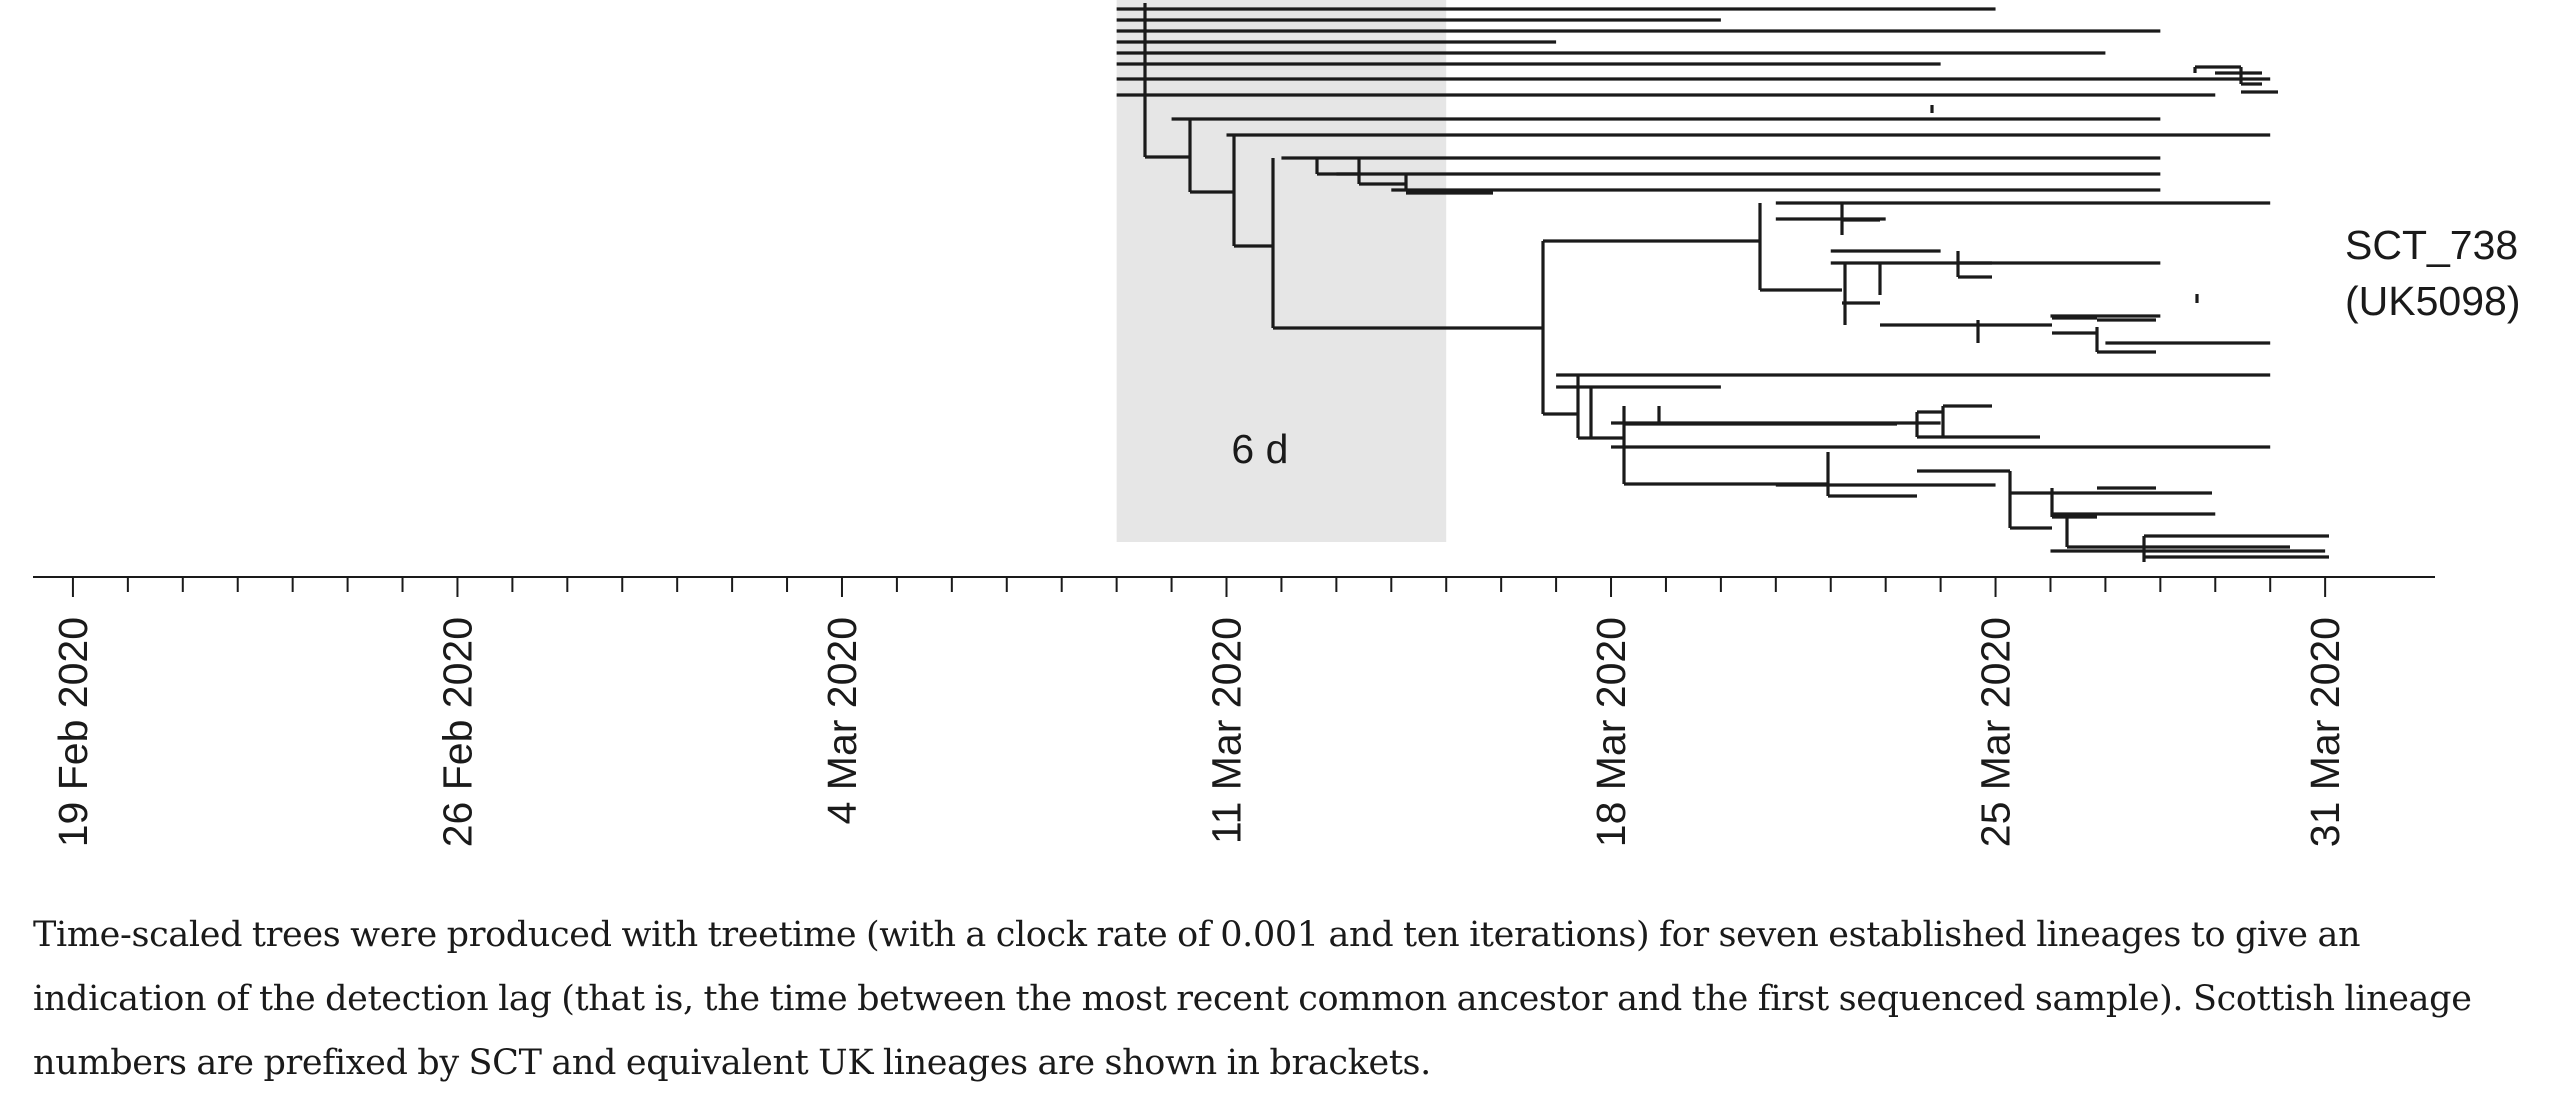 Image resolution: width=2560 pixels, height=1115 pixels. Describe the element at coordinates (1281, 271) in the screenshot. I see `detection-lag-shading` at that location.